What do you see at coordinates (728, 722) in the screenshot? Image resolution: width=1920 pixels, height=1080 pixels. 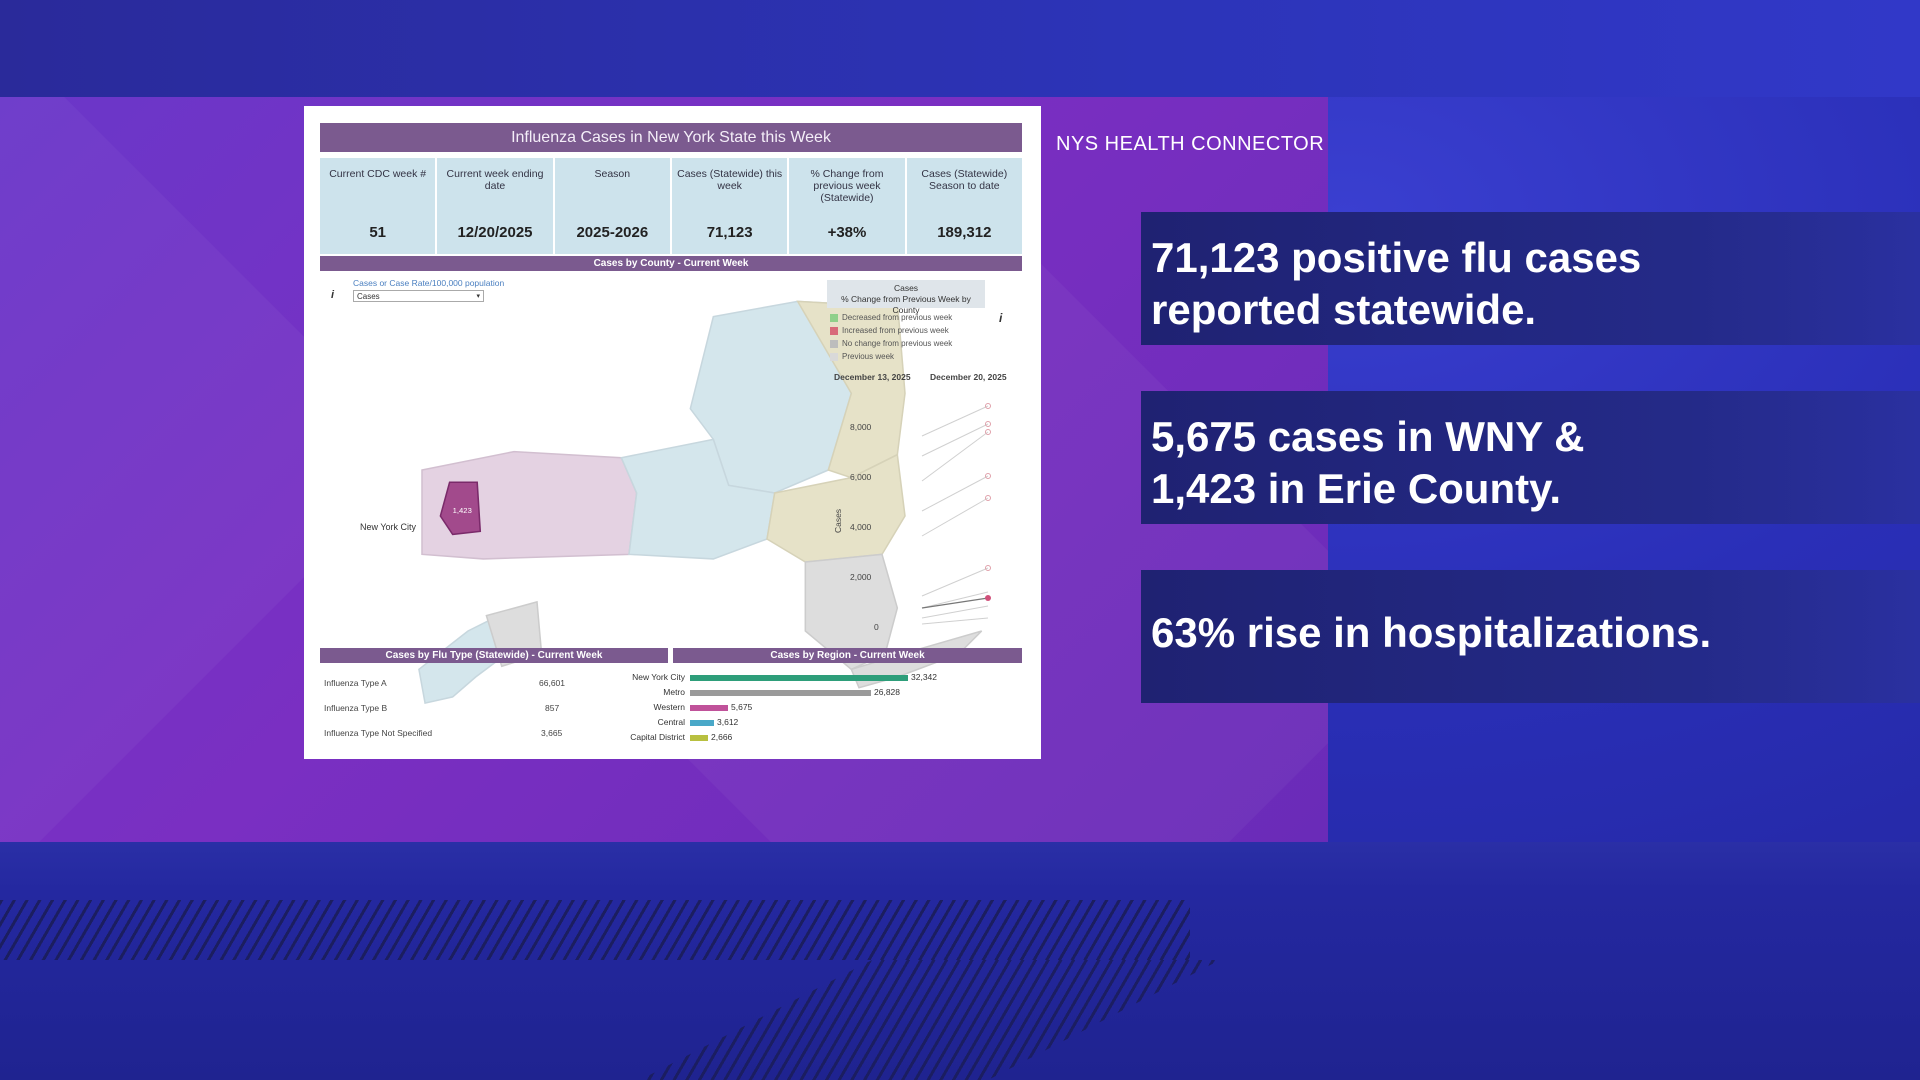 I see `region-value: 3,612` at bounding box center [728, 722].